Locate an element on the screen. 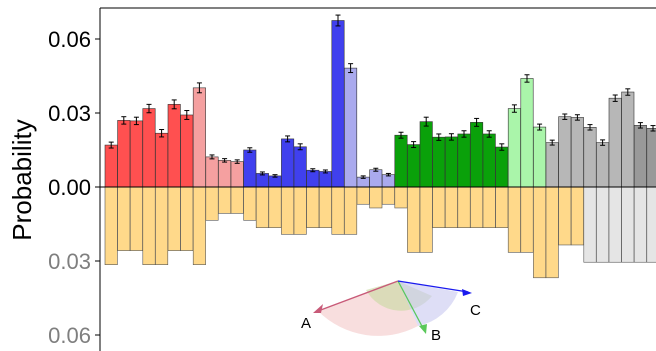 Image resolution: width=656 pixels, height=351 pixels. vector-b-label: B is located at coordinates (436, 335).